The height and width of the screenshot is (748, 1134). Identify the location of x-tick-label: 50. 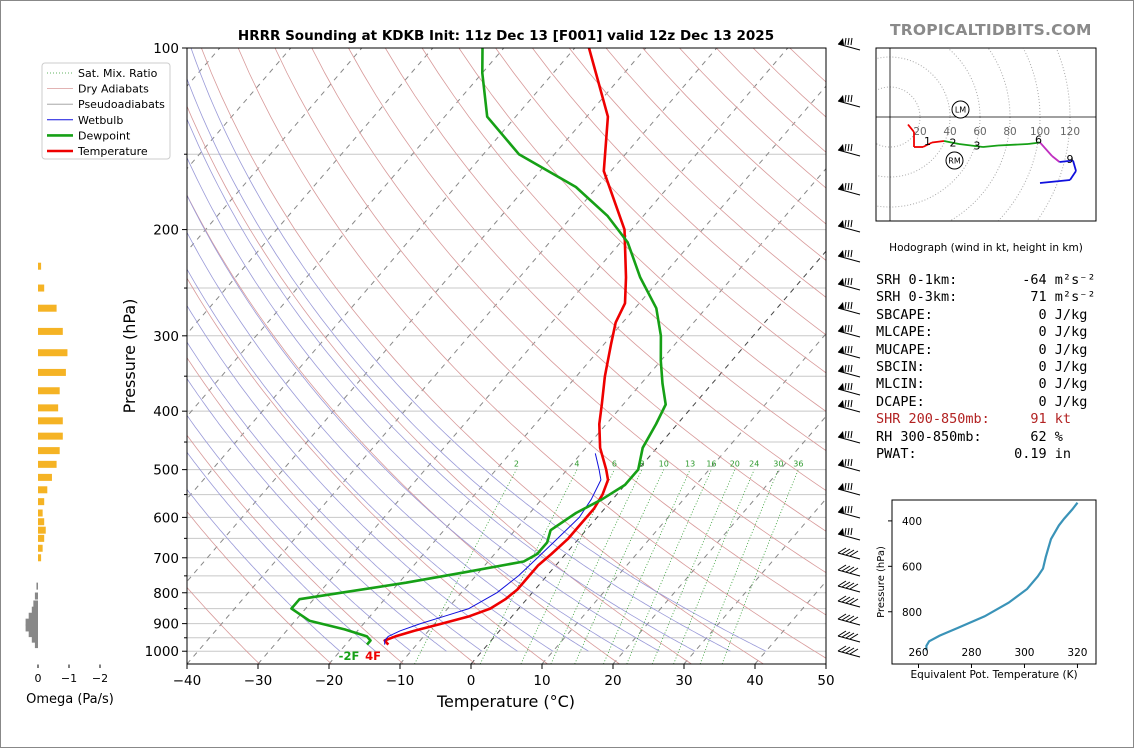
(825, 681).